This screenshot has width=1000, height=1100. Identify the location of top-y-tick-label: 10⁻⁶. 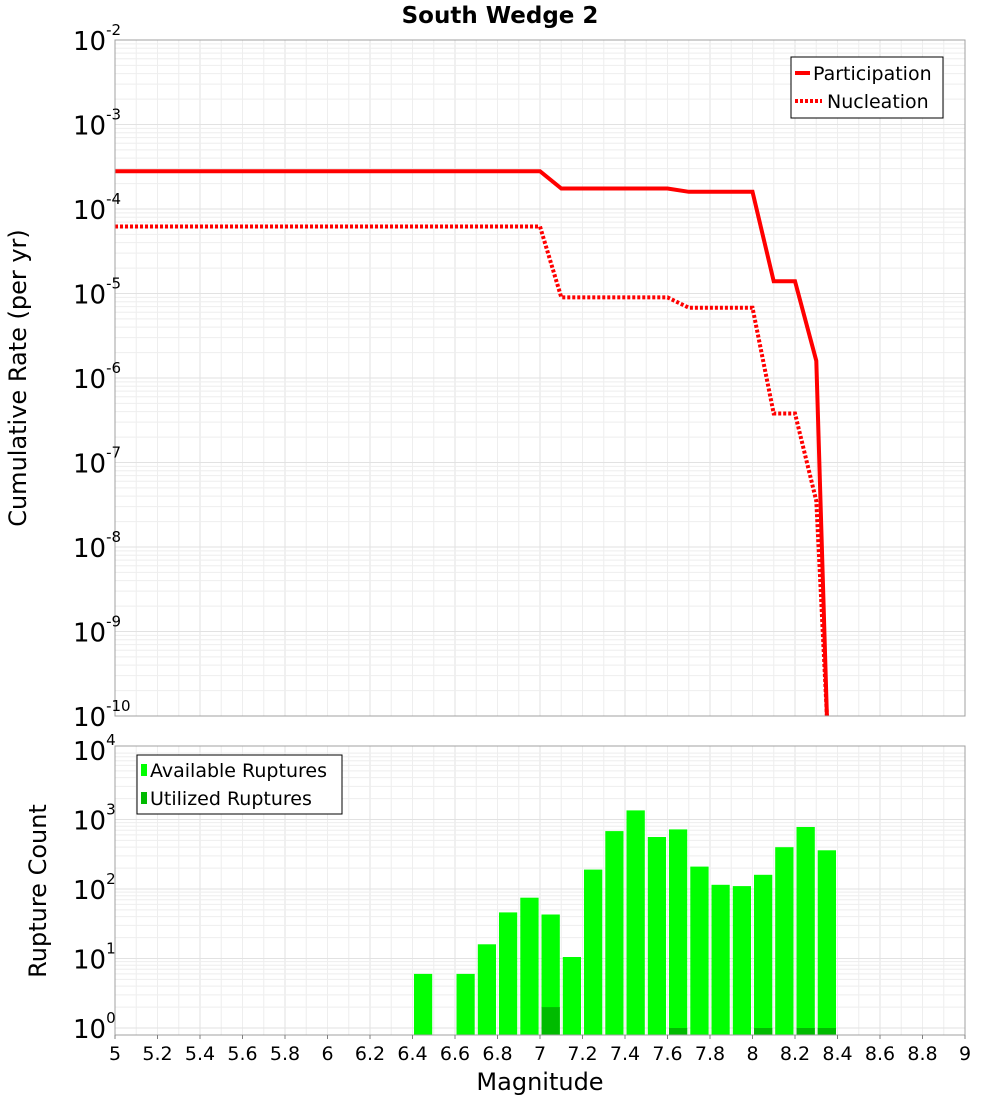
(97, 377).